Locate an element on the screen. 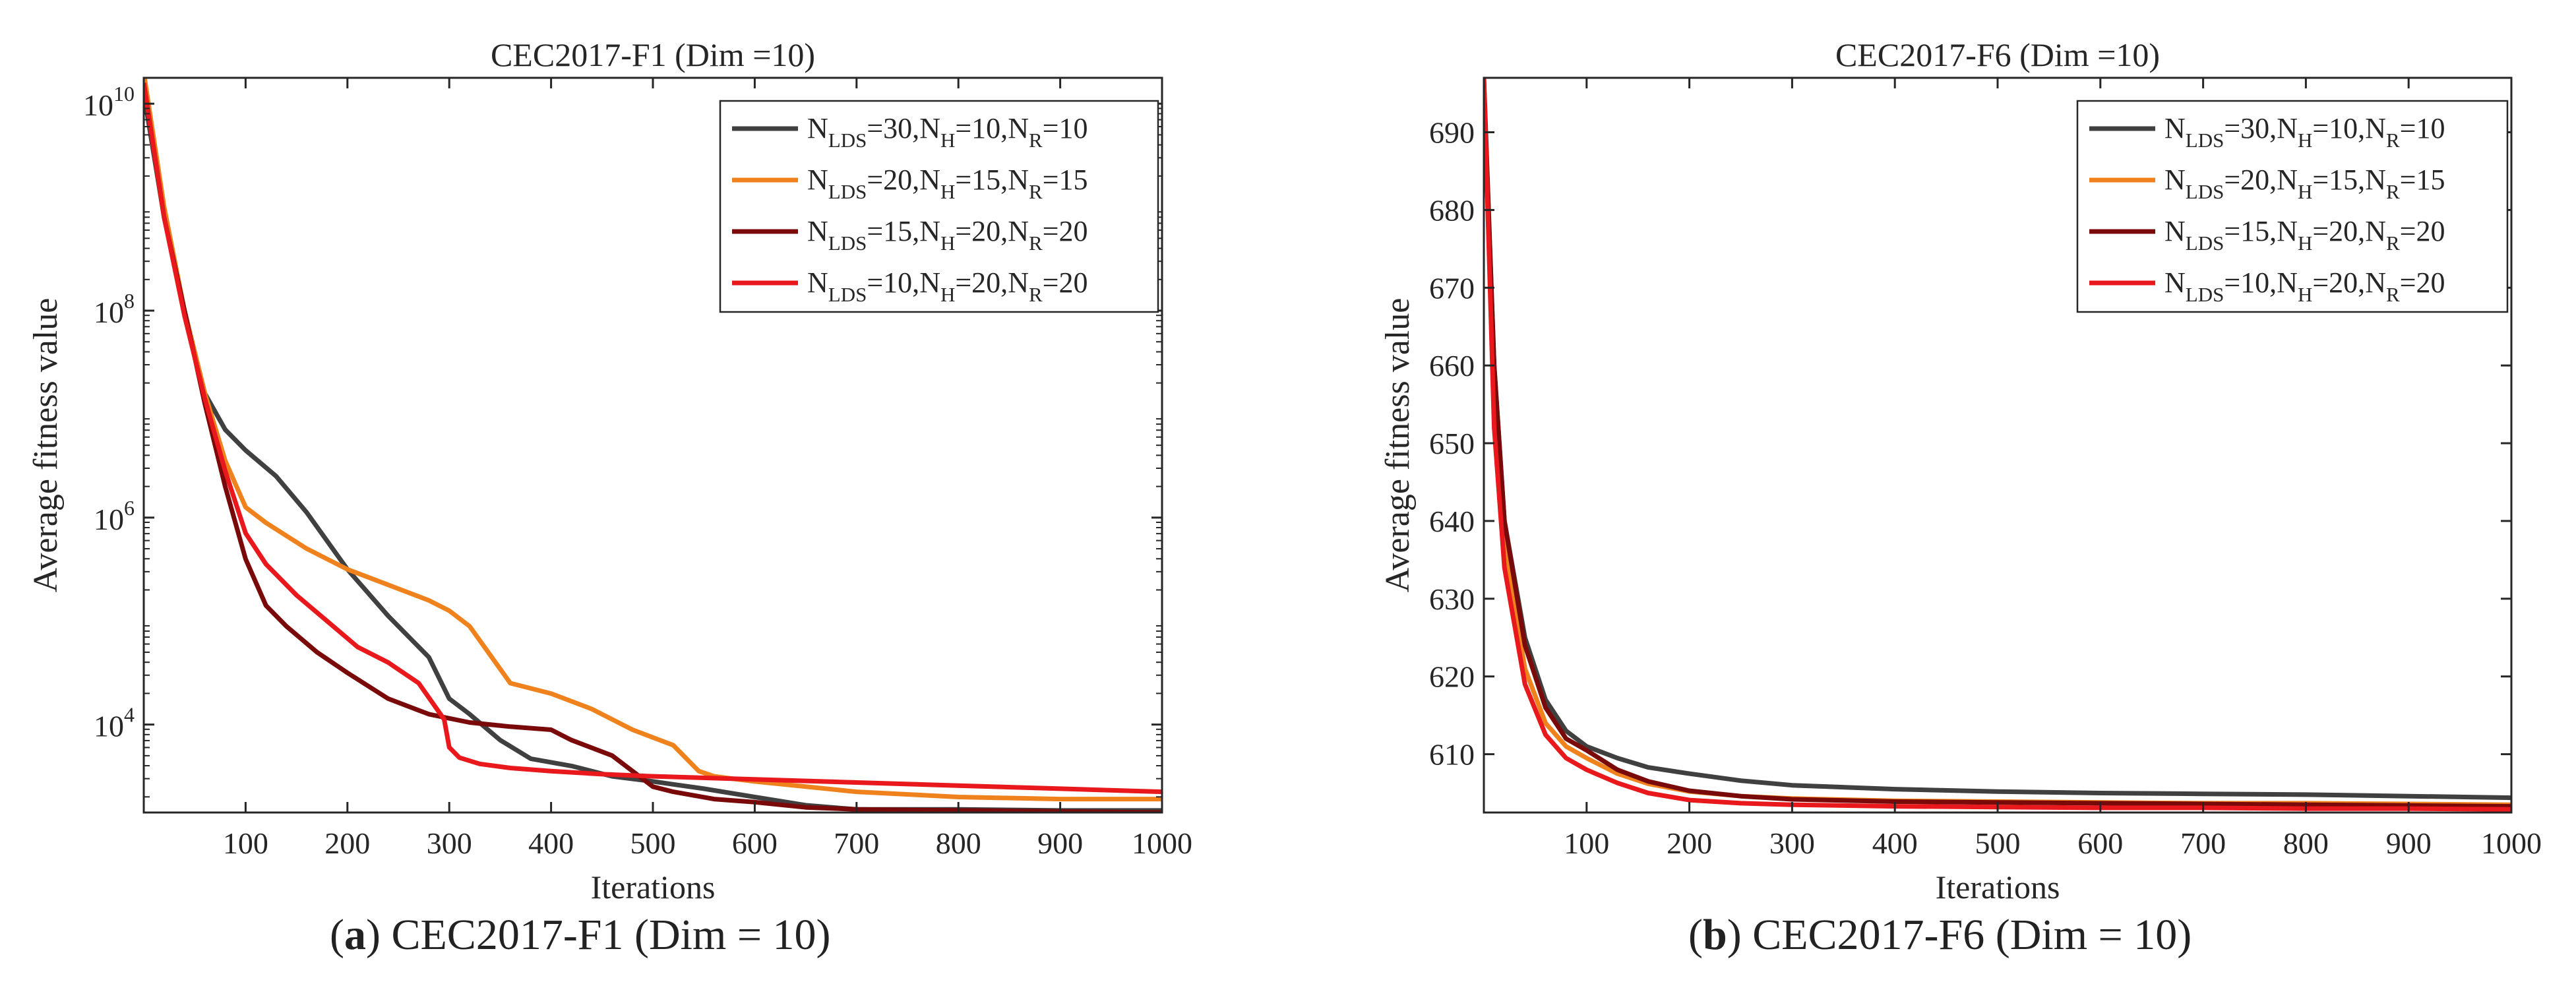 This screenshot has width=2576, height=982. legend-value: =30, is located at coordinates (893, 128).